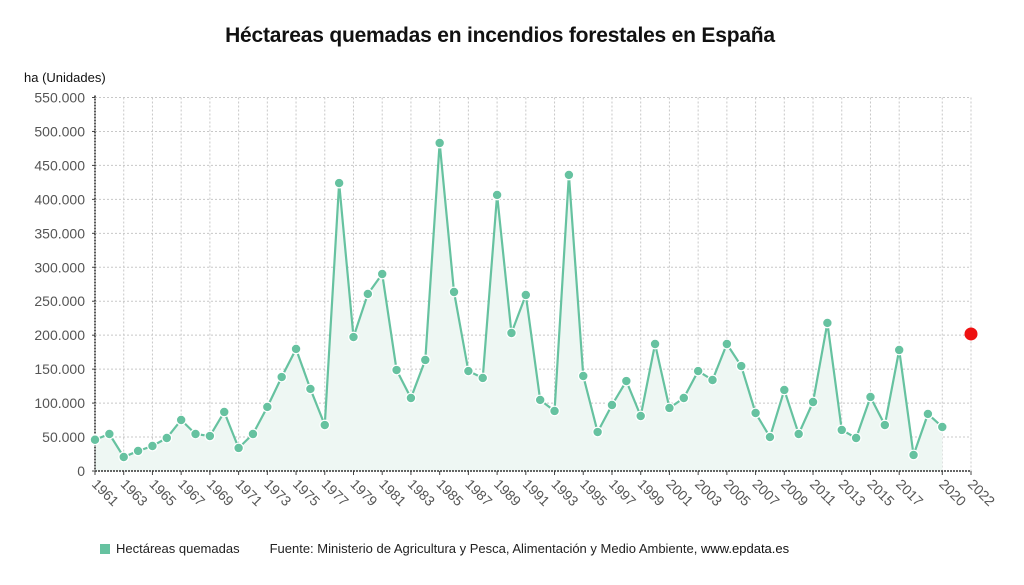  Describe the element at coordinates (952, 492) in the screenshot. I see `x-tick-label: 2020` at that location.